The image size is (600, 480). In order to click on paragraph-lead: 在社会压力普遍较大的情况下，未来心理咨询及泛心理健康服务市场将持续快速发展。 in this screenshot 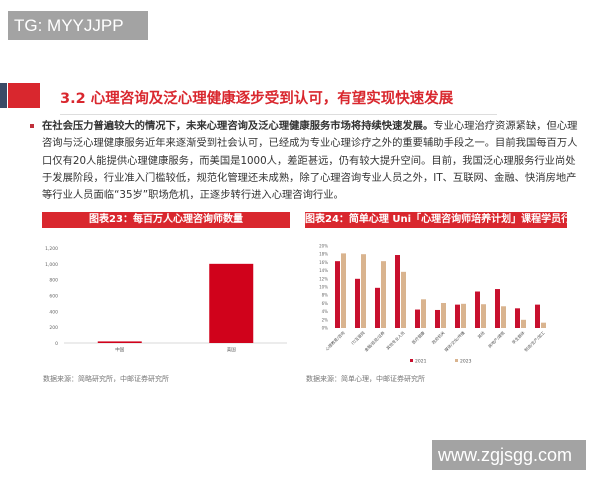, I will do `click(238, 126)`.